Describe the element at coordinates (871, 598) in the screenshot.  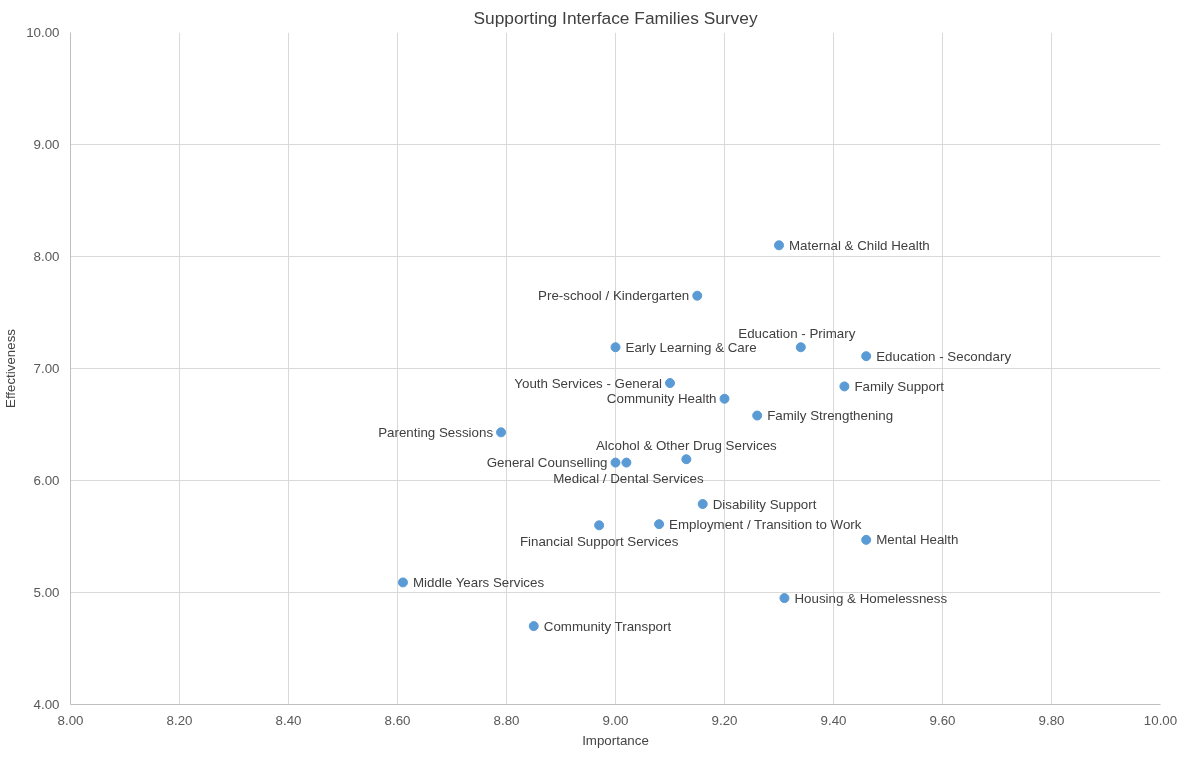
I see `annotation: Housing & Homelessness` at that location.